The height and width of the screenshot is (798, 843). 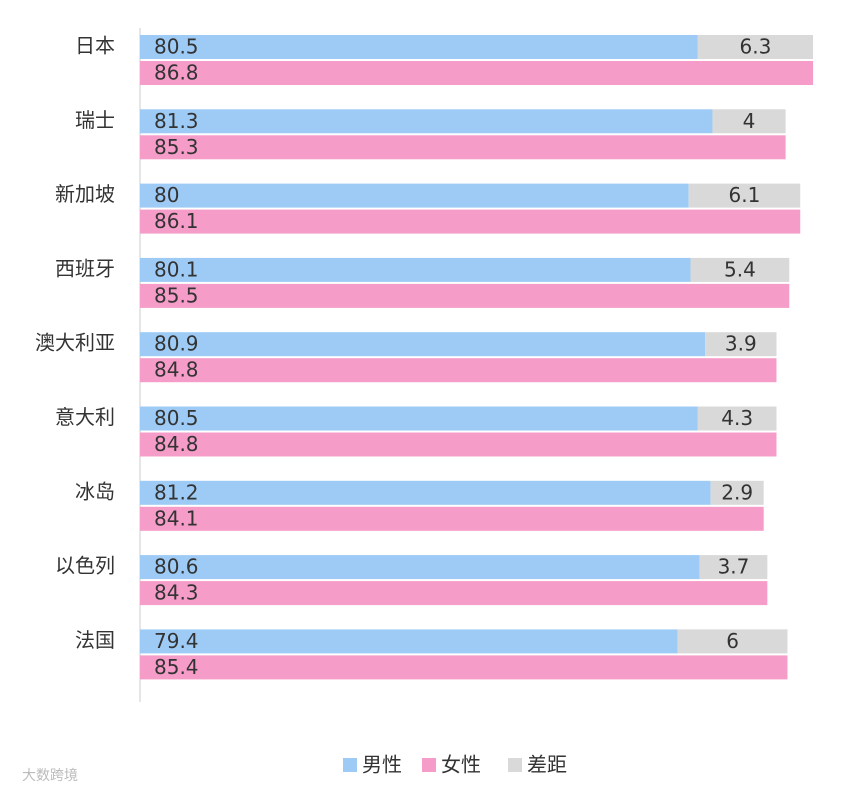 I want to click on legend-label: 差距, so click(x=547, y=765).